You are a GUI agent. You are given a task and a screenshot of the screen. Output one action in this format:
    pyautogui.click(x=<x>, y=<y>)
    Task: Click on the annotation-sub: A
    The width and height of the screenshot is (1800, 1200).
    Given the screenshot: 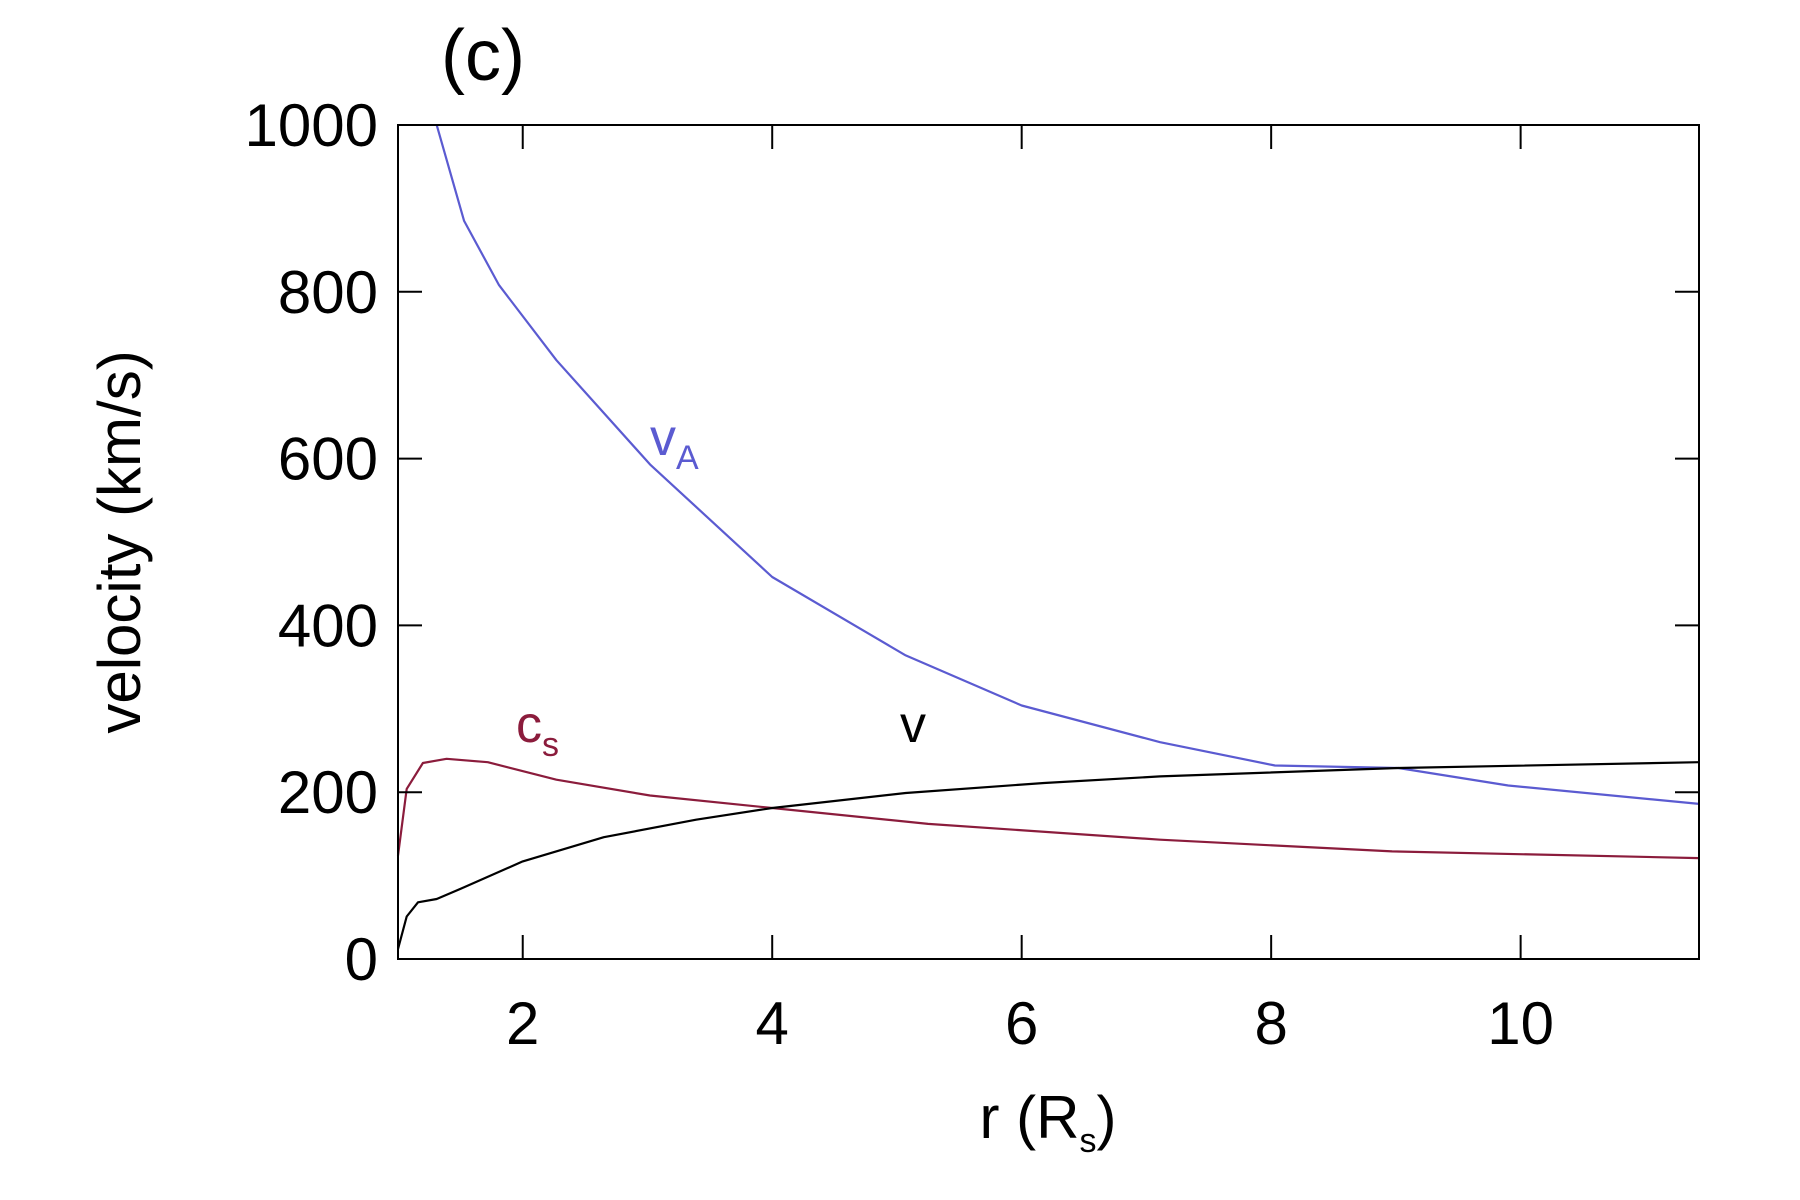 What is the action you would take?
    pyautogui.click(x=687, y=458)
    